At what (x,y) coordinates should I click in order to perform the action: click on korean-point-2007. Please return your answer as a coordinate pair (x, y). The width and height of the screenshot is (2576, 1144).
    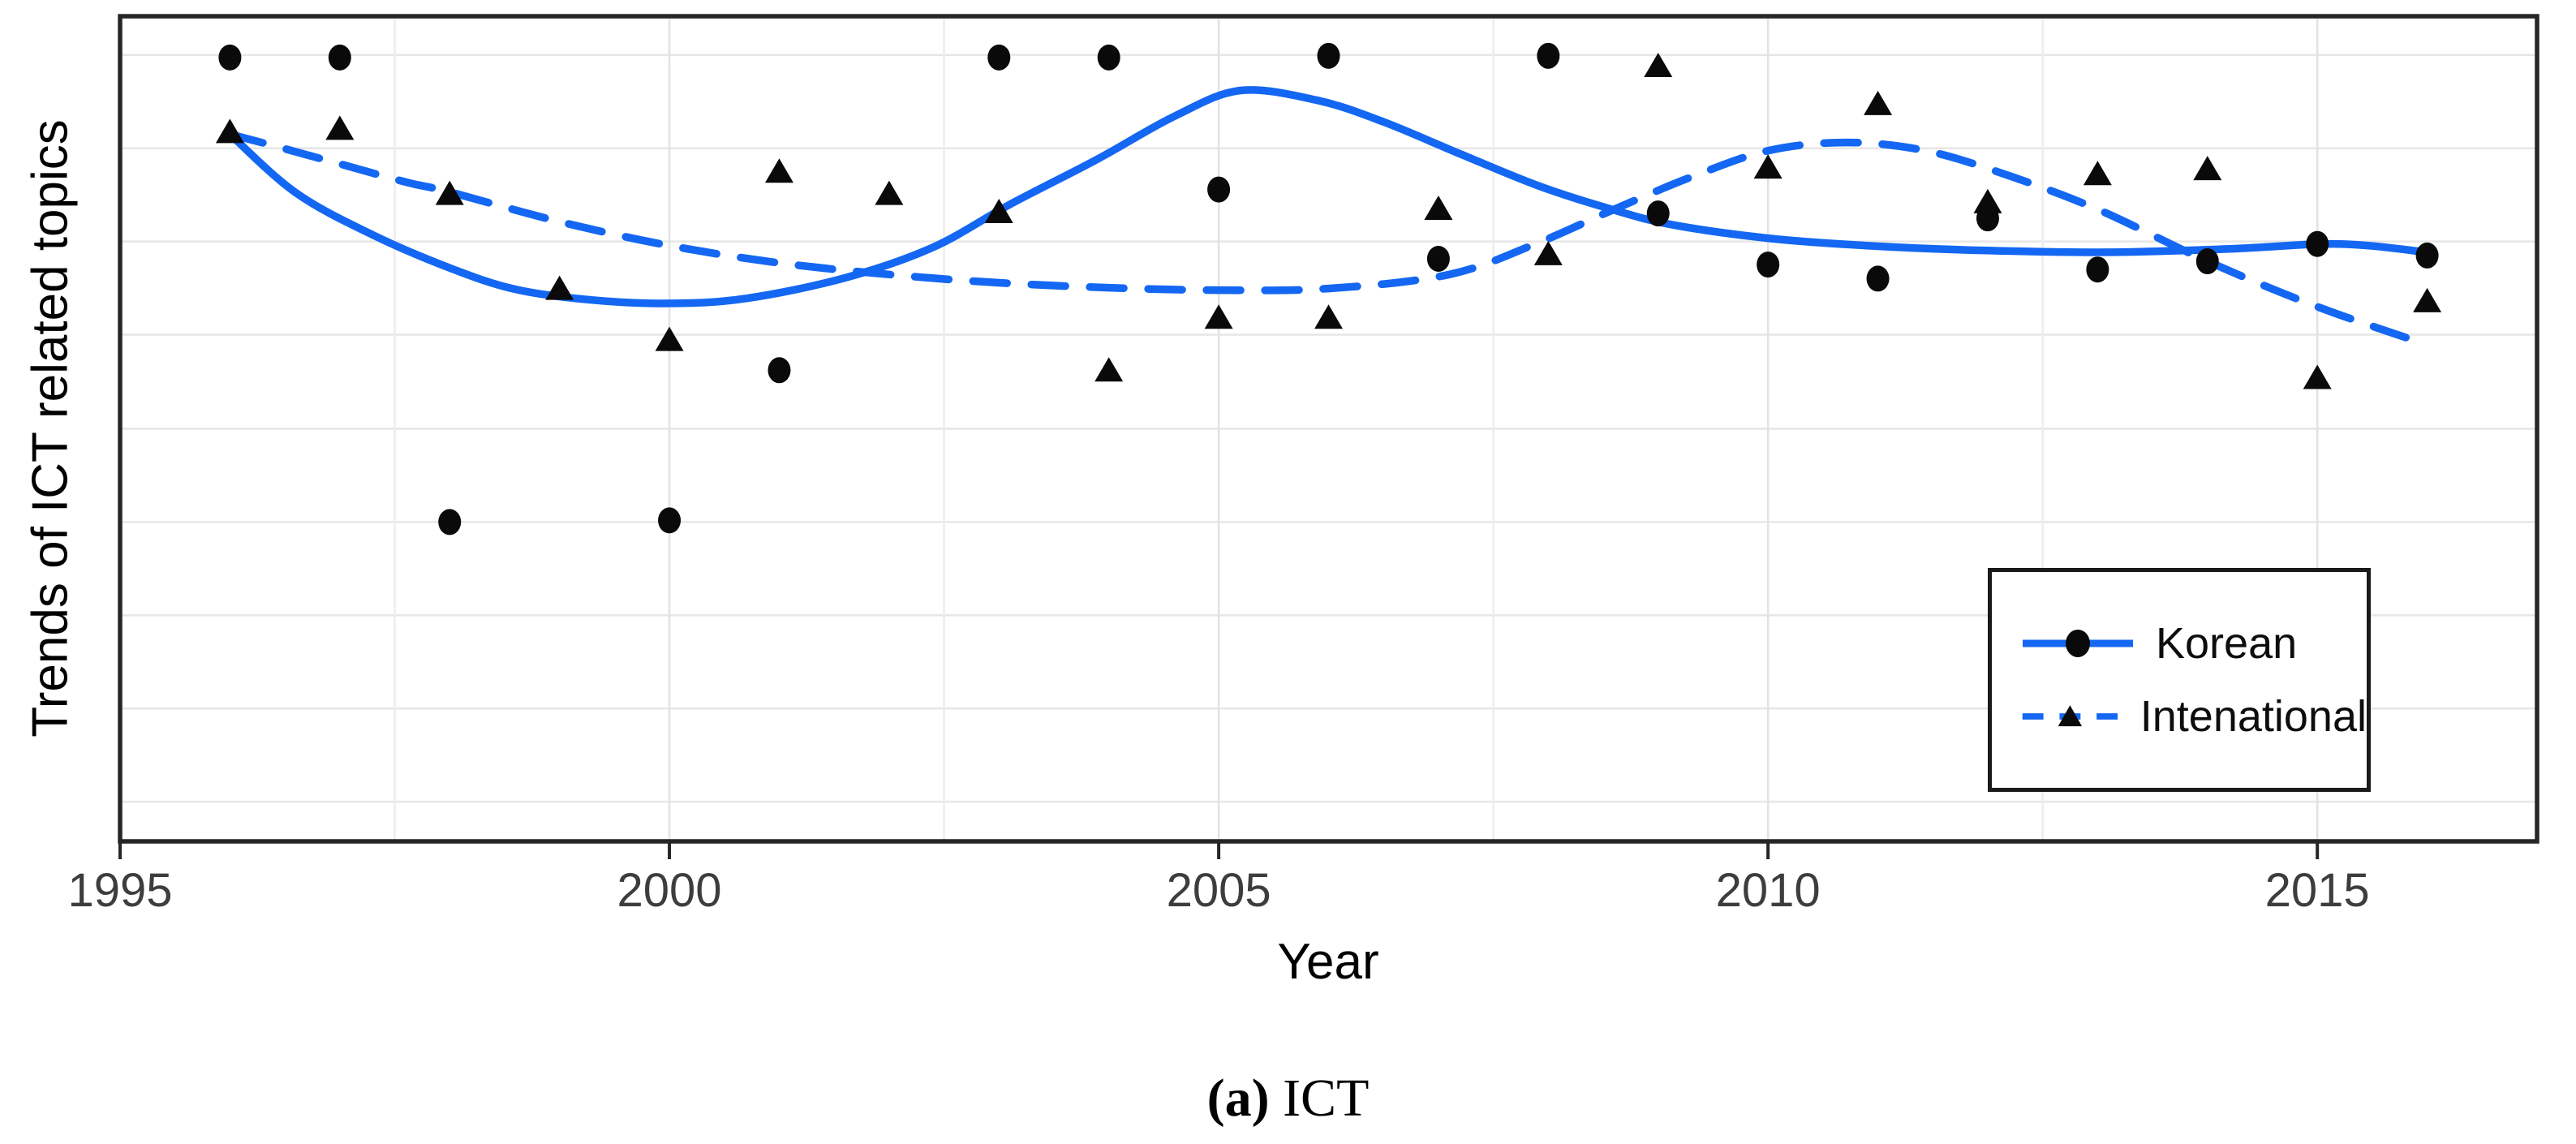
    Looking at the image, I should click on (1438, 258).